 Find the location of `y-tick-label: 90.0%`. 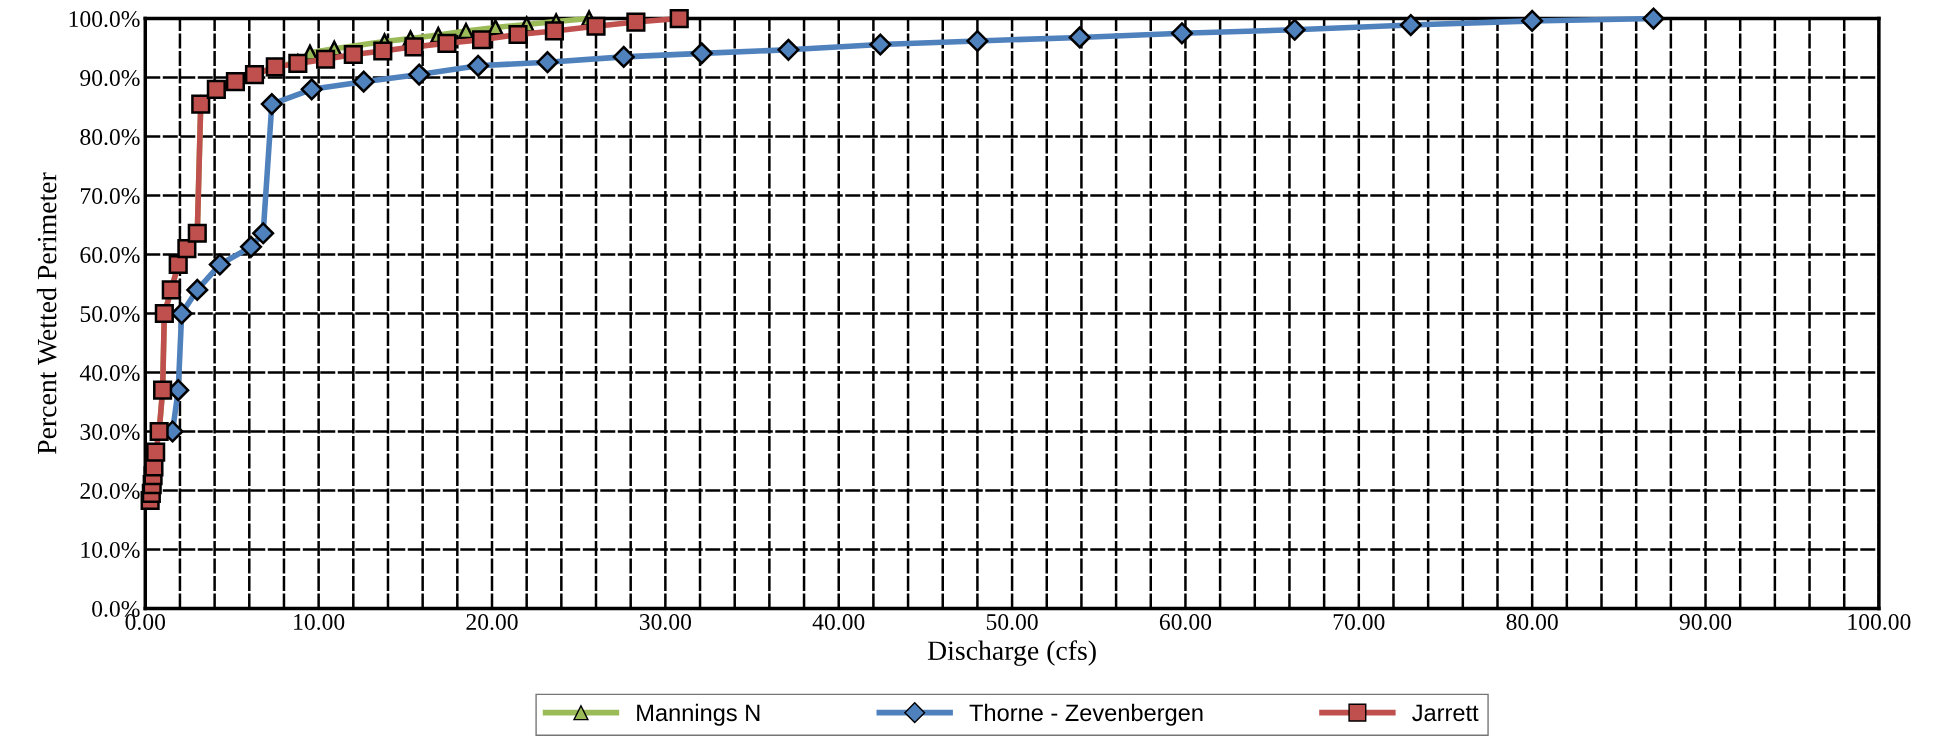

y-tick-label: 90.0% is located at coordinates (110, 78).